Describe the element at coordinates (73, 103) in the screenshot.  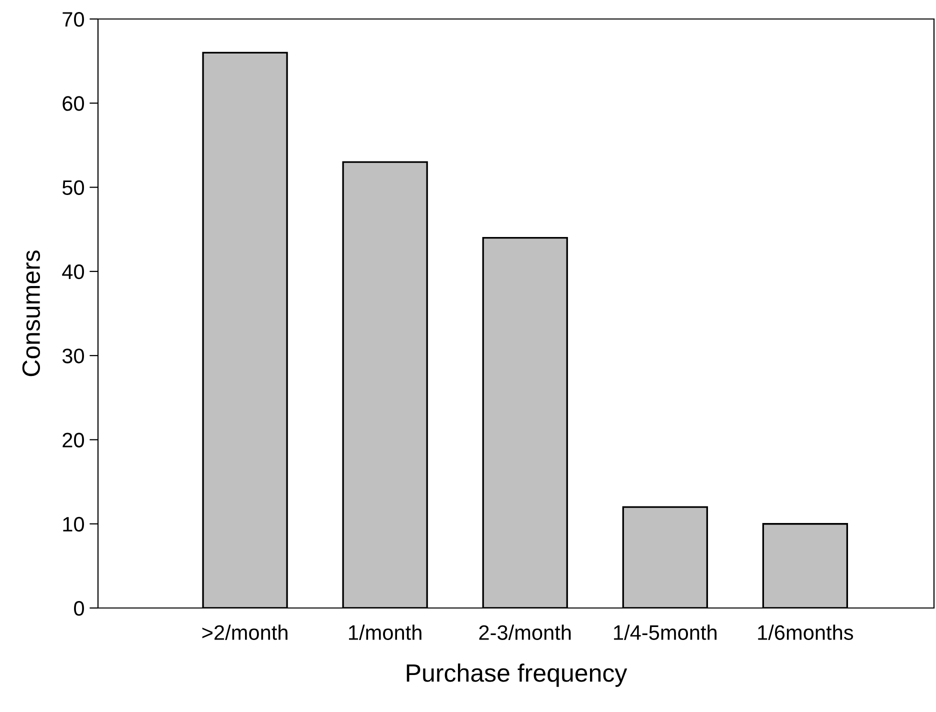
I see `y-tick-label: 60` at that location.